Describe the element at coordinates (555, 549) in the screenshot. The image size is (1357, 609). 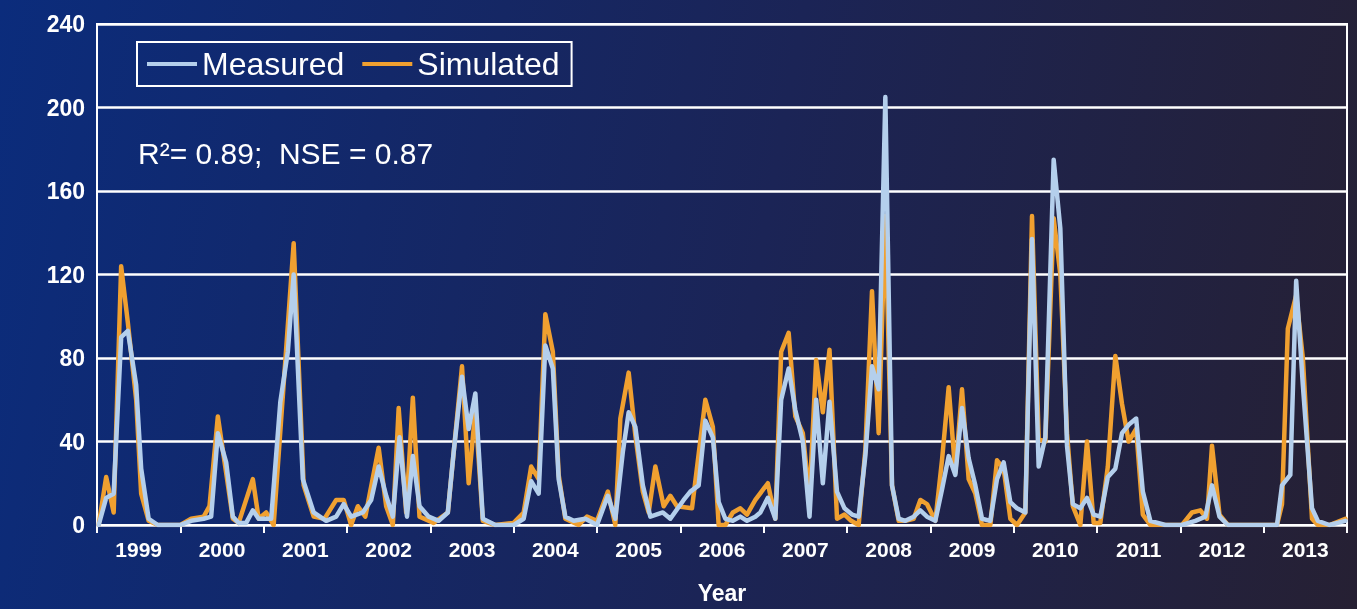
I see `x-tick-label: 2004` at that location.